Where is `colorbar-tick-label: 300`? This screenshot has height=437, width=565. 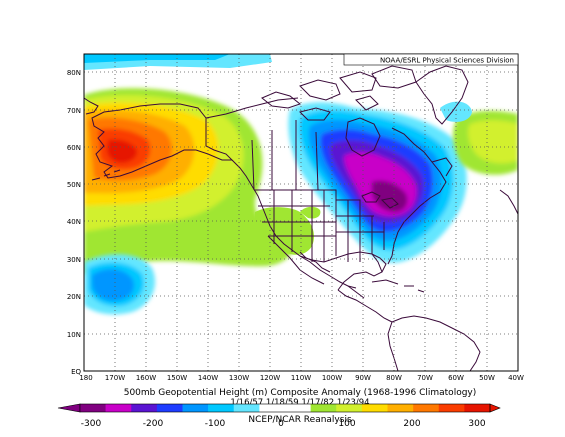 colorbar-tick-label: 300 is located at coordinates (476, 424).